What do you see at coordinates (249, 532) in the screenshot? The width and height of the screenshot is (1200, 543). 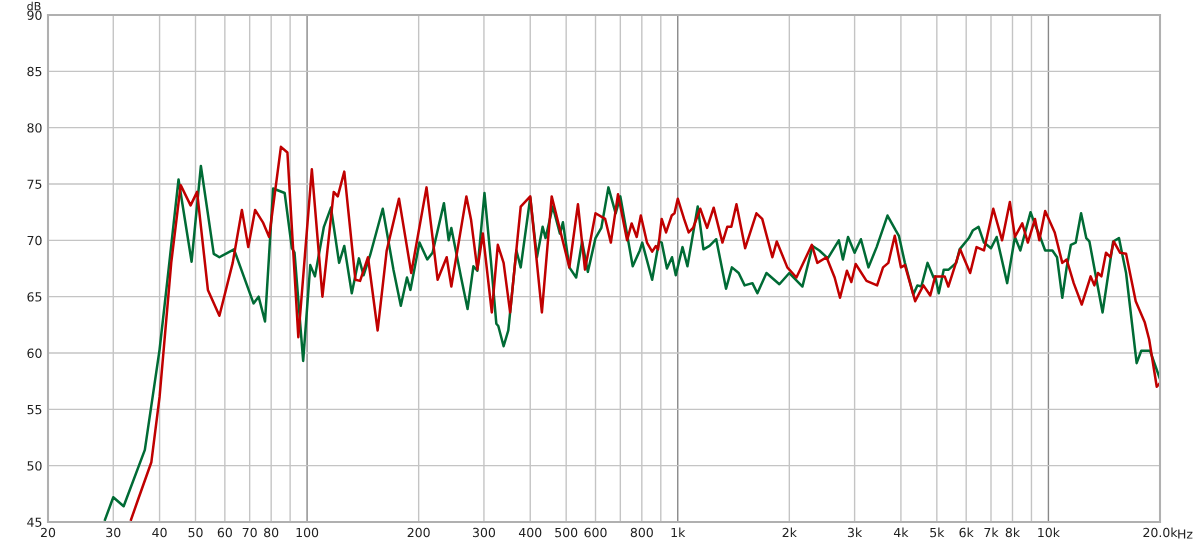 I see `x-tick-label: 70` at bounding box center [249, 532].